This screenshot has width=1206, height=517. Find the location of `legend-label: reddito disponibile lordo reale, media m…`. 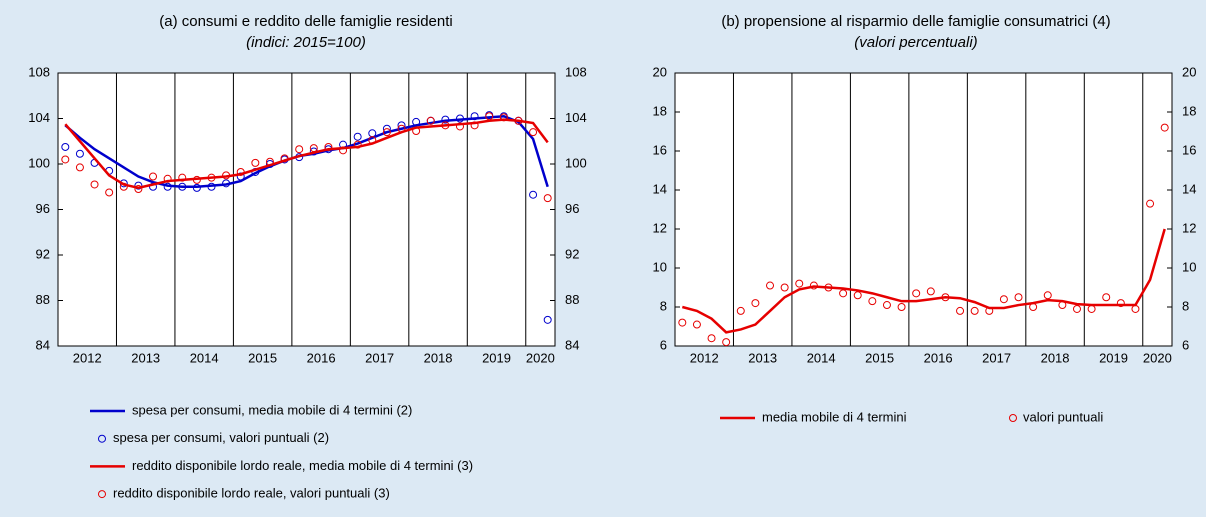

legend-label: reddito disponibile lordo reale, media m… is located at coordinates (302, 465).